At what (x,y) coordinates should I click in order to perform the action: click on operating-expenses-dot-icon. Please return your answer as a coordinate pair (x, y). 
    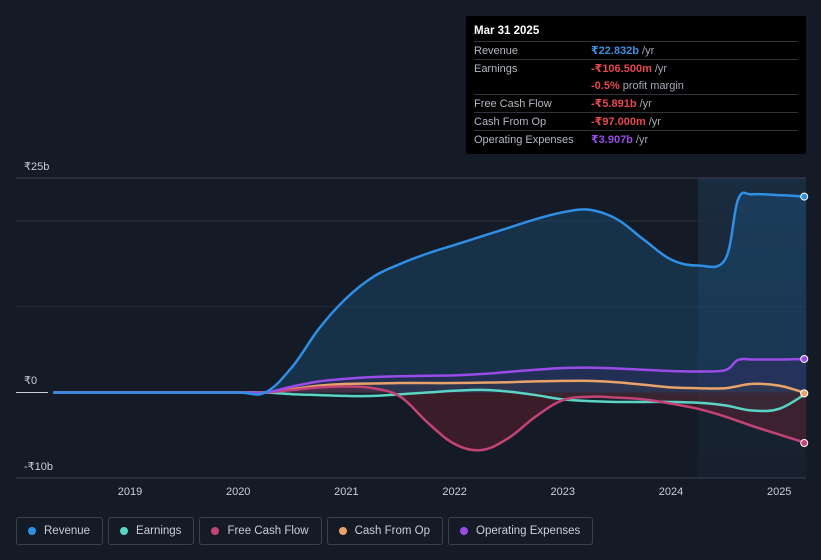
    Looking at the image, I should click on (464, 531).